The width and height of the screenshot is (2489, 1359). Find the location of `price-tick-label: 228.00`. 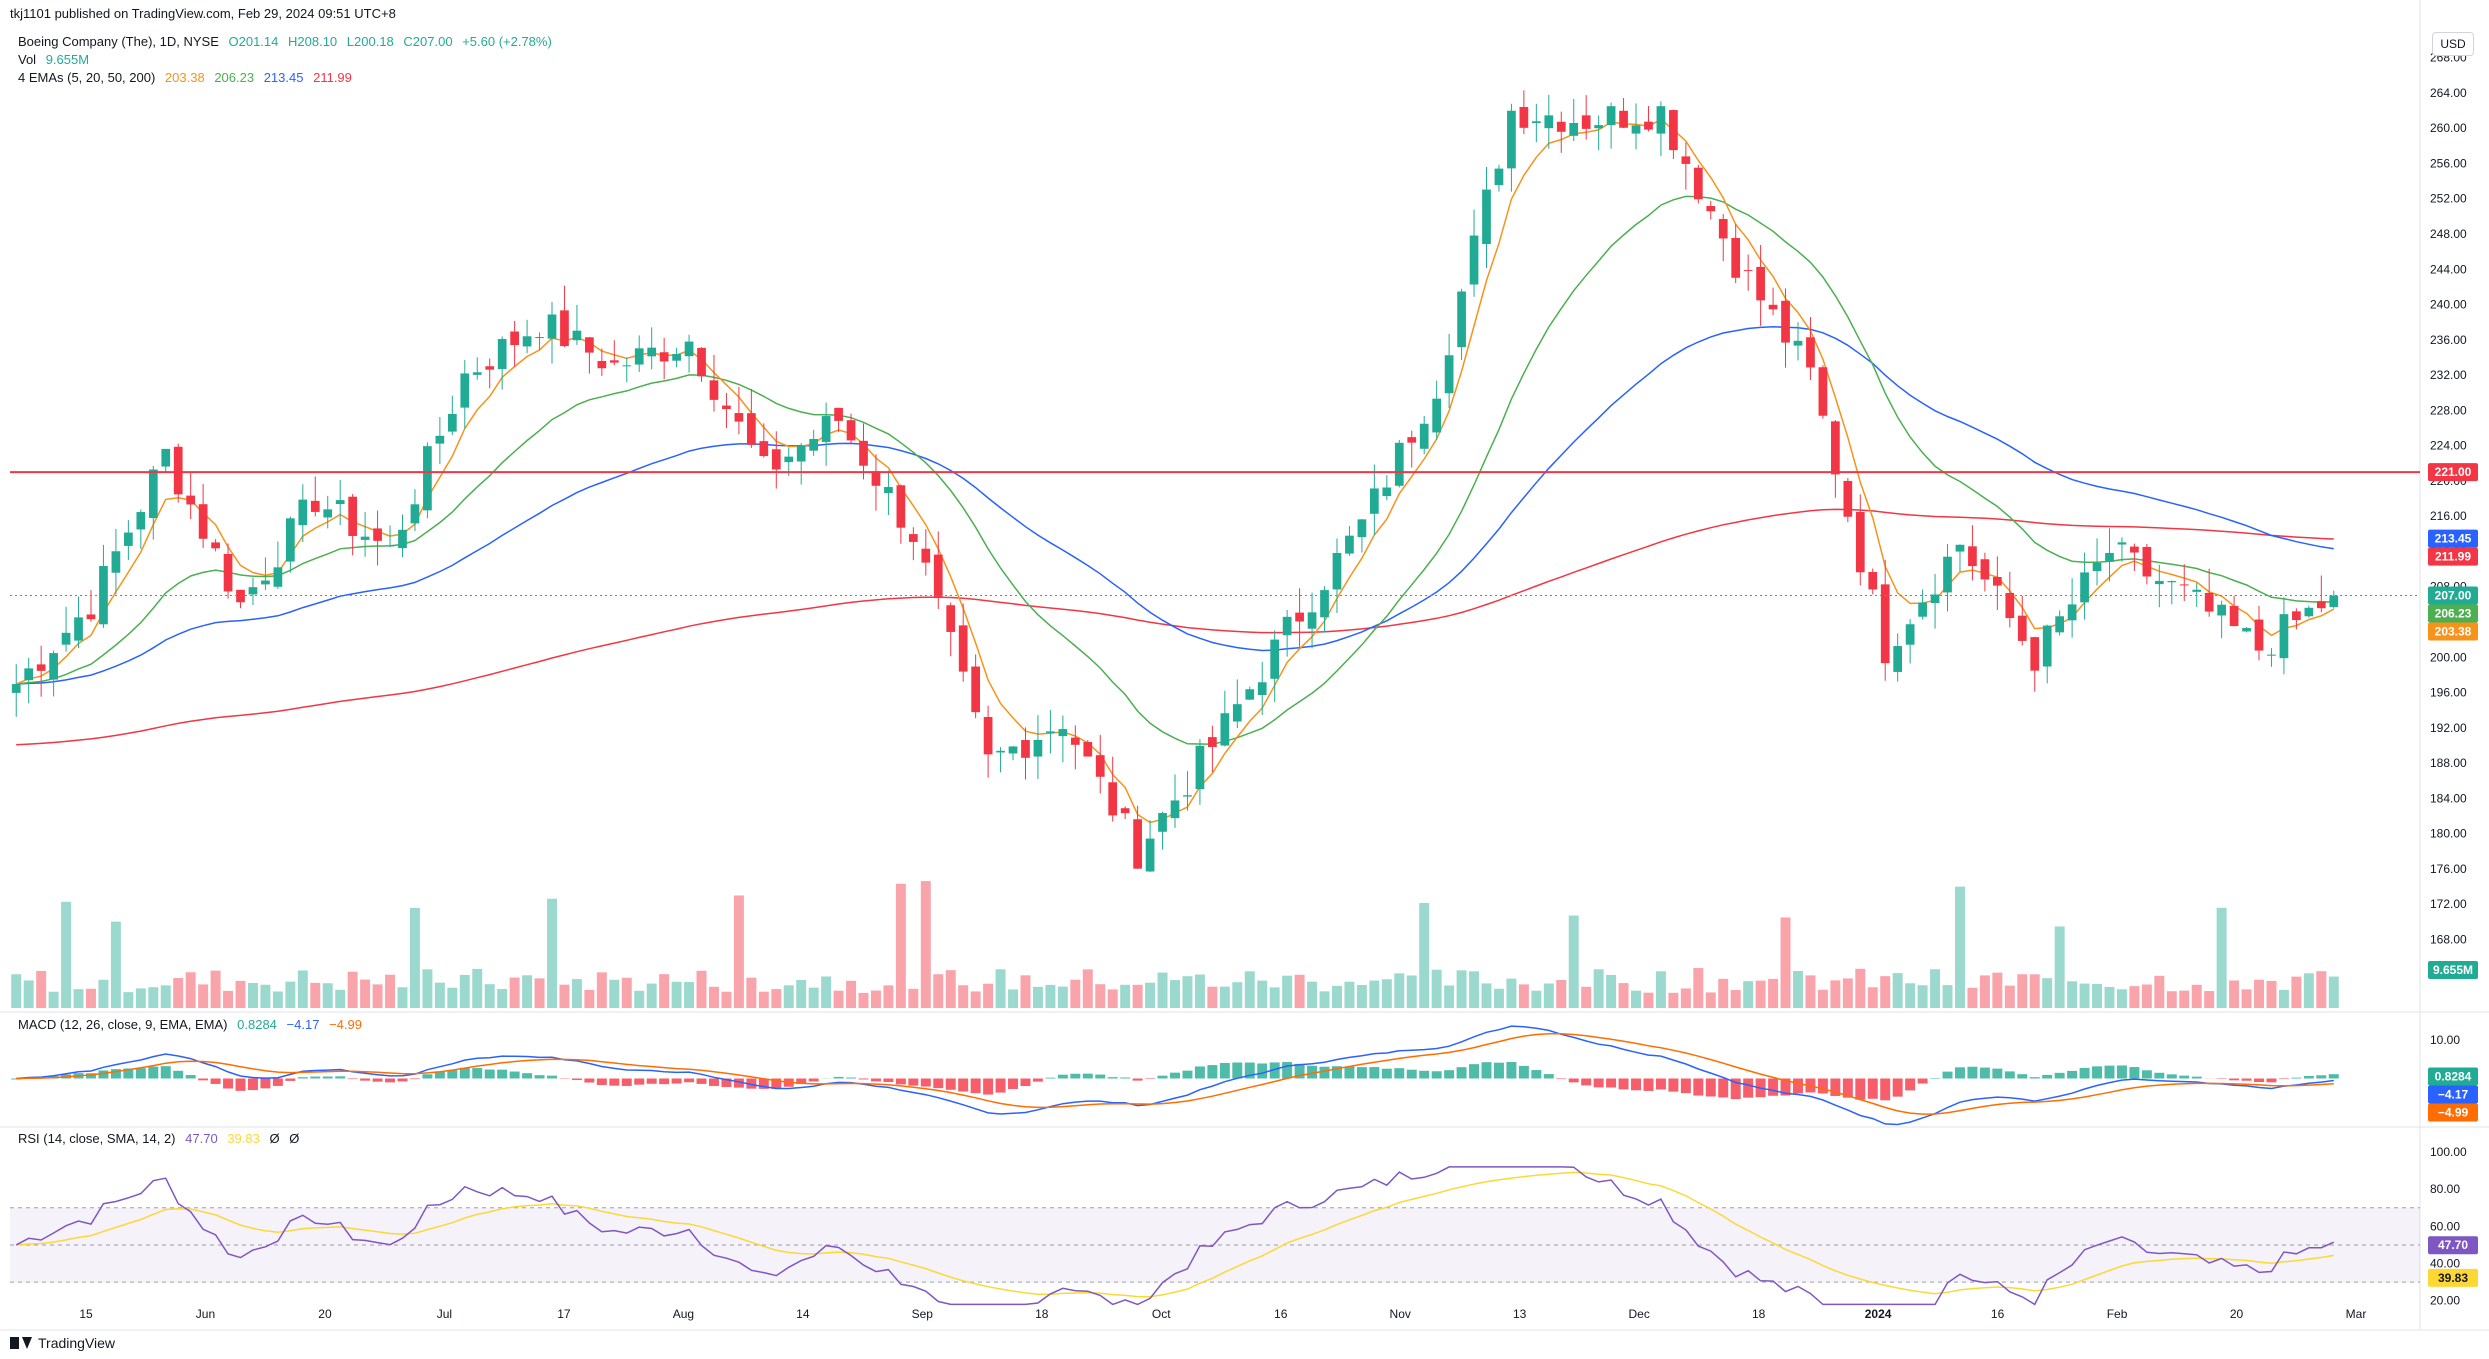

price-tick-label: 228.00 is located at coordinates (2448, 410).